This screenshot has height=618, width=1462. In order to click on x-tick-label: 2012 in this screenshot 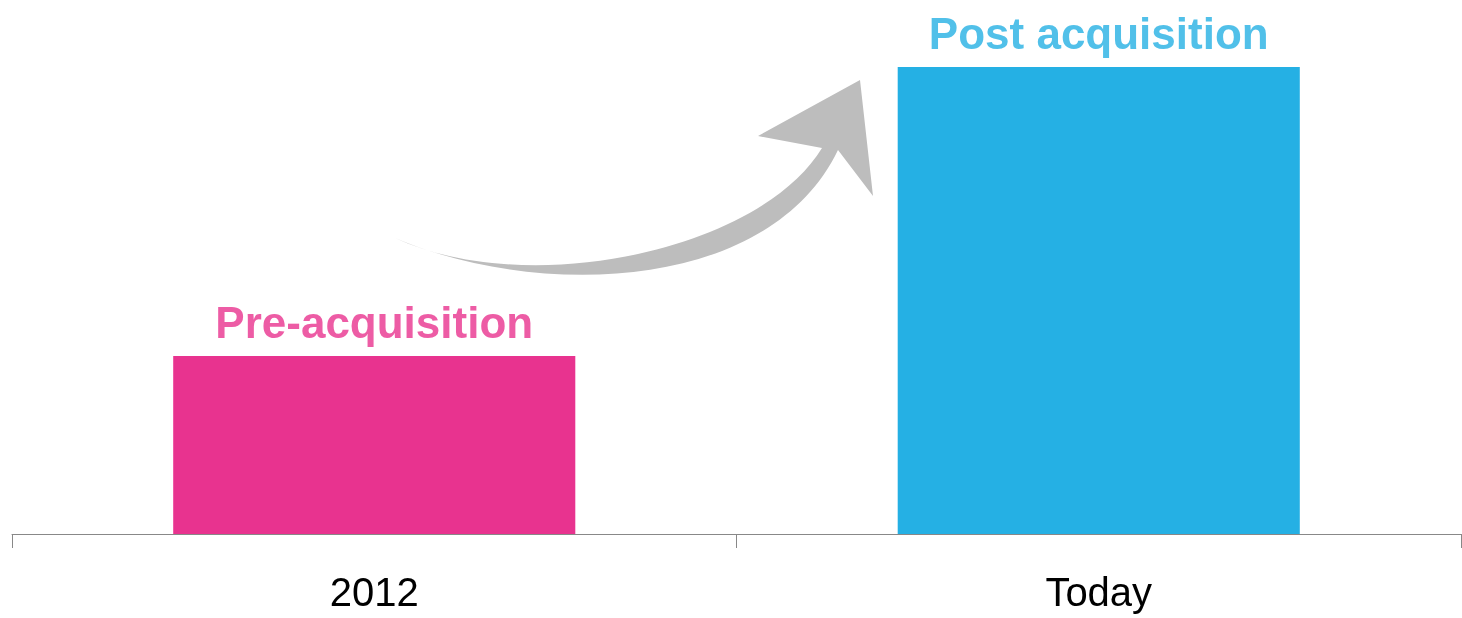, I will do `click(374, 592)`.